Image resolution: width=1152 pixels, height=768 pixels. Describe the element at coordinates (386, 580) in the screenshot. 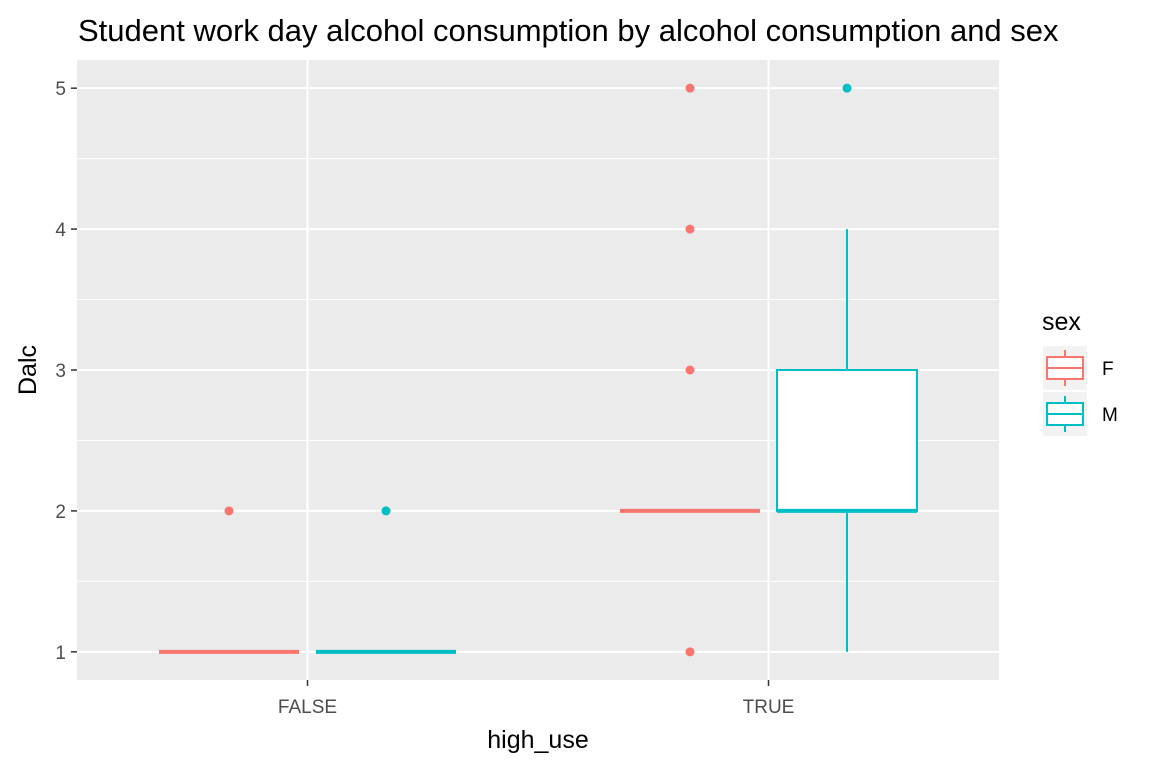

I see `box-M-FALSE` at that location.